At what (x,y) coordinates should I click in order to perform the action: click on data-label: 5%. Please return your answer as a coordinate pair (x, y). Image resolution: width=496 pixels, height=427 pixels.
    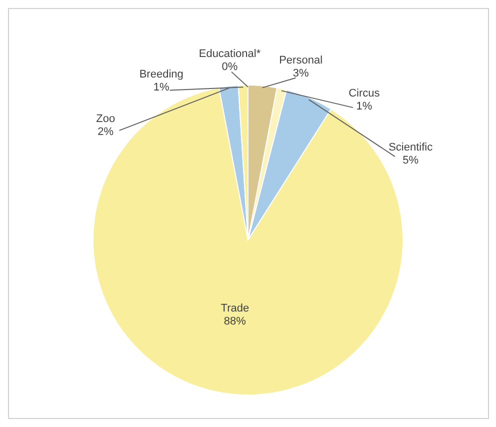
    Looking at the image, I should click on (410, 160).